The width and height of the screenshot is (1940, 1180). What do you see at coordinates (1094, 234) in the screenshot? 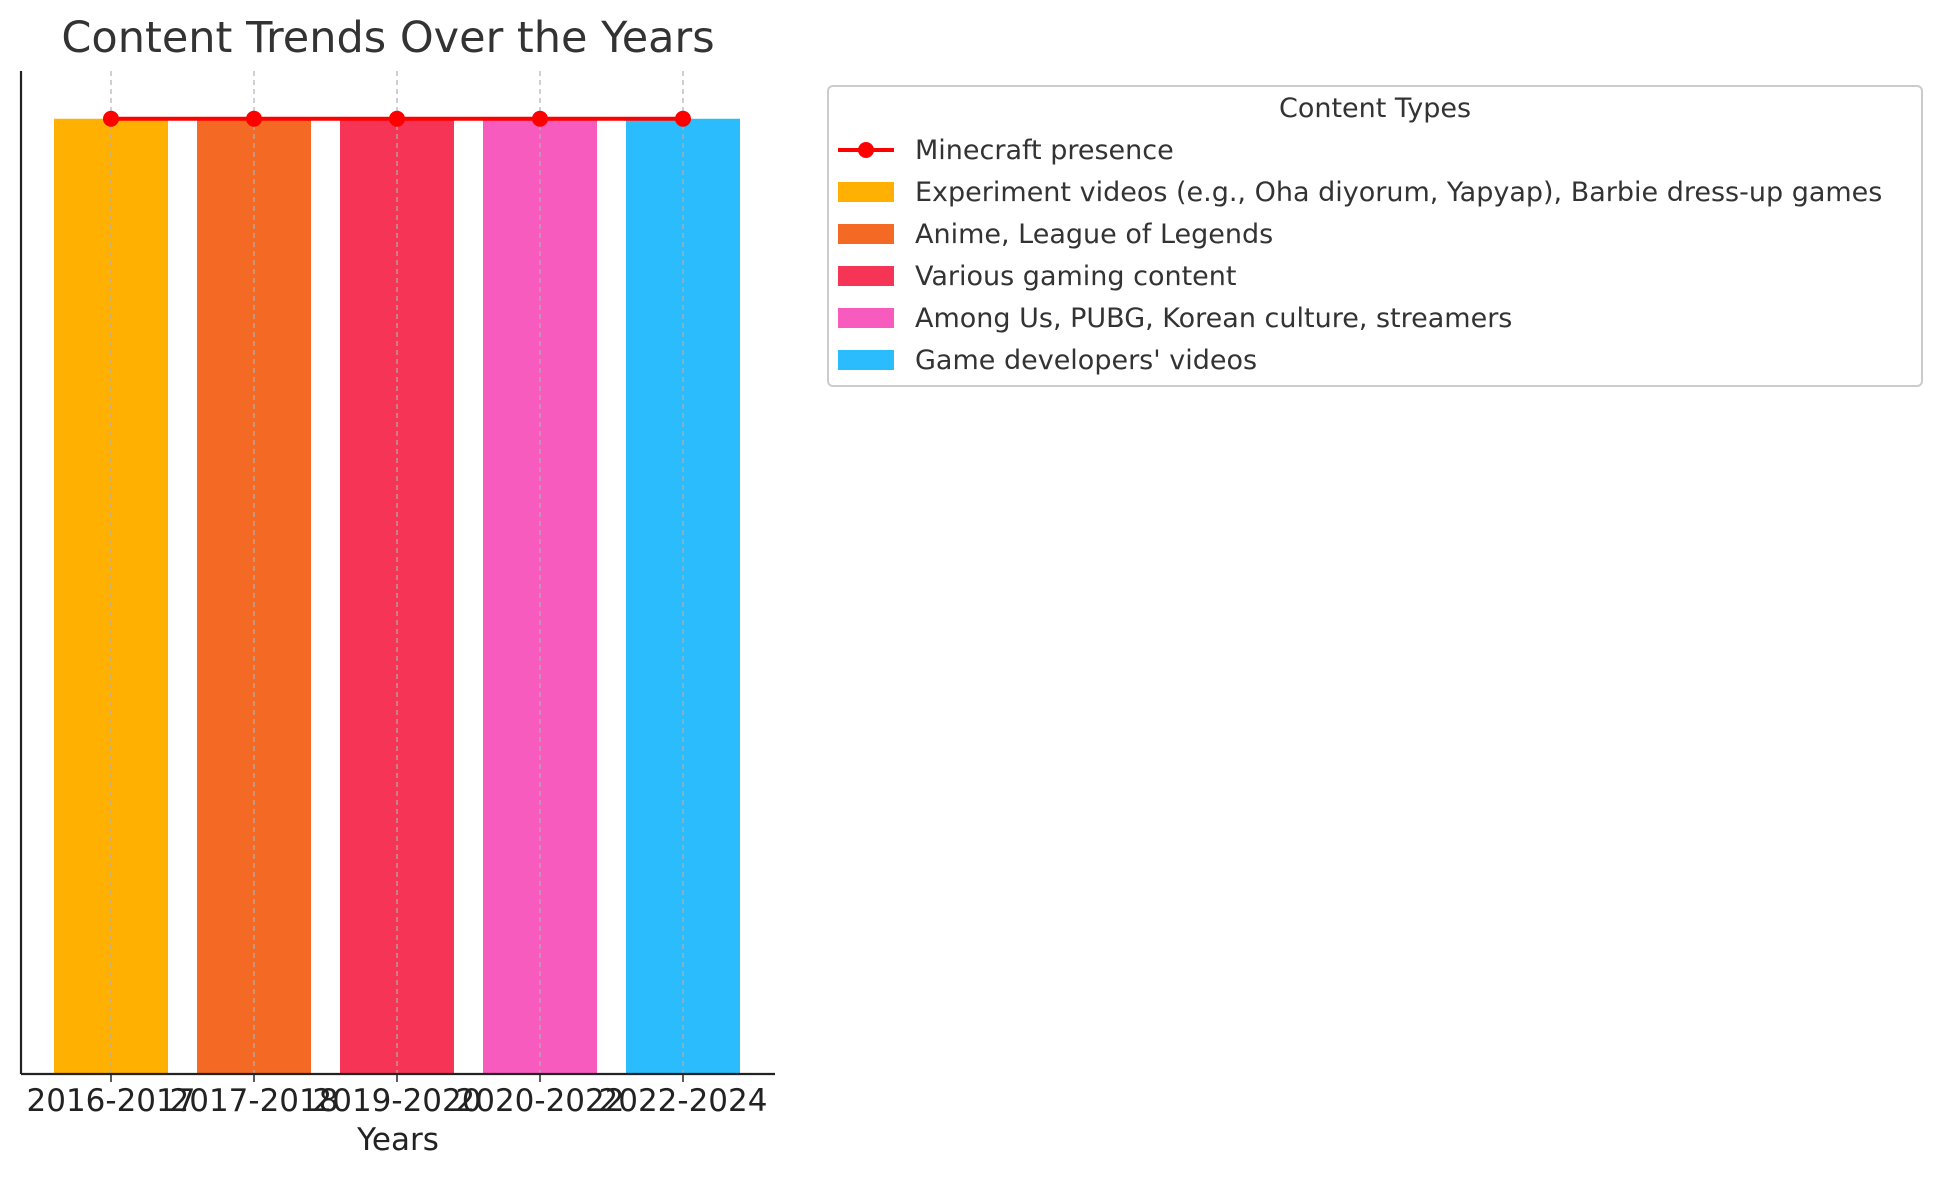
I see `legend-label: Anime, League of Legends` at bounding box center [1094, 234].